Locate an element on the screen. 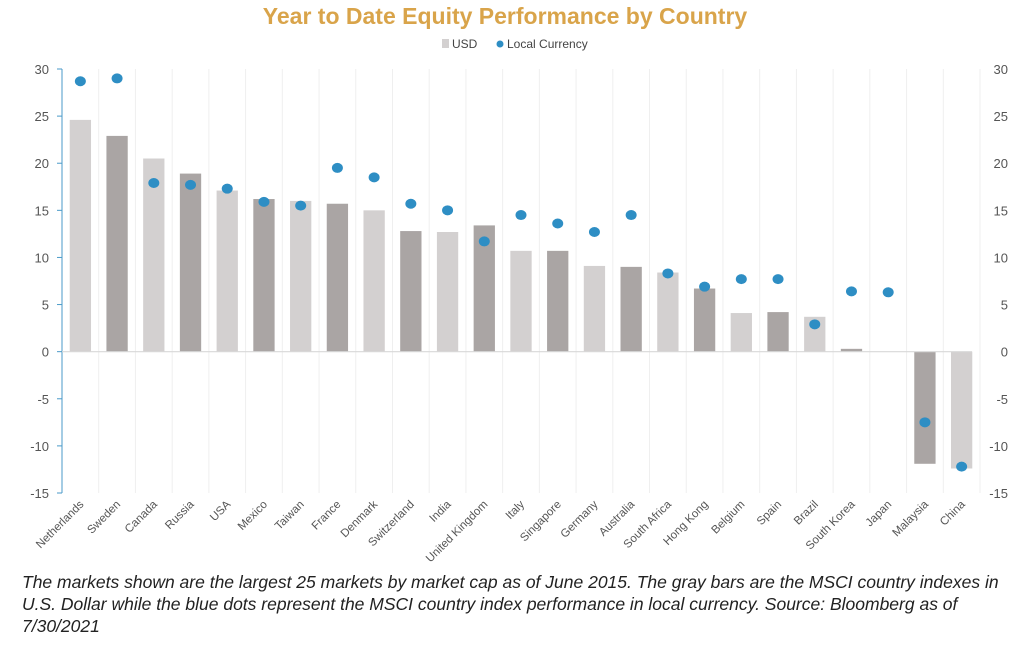 This screenshot has width=1024, height=653. y-tick-label-right: 10 is located at coordinates (1001, 257).